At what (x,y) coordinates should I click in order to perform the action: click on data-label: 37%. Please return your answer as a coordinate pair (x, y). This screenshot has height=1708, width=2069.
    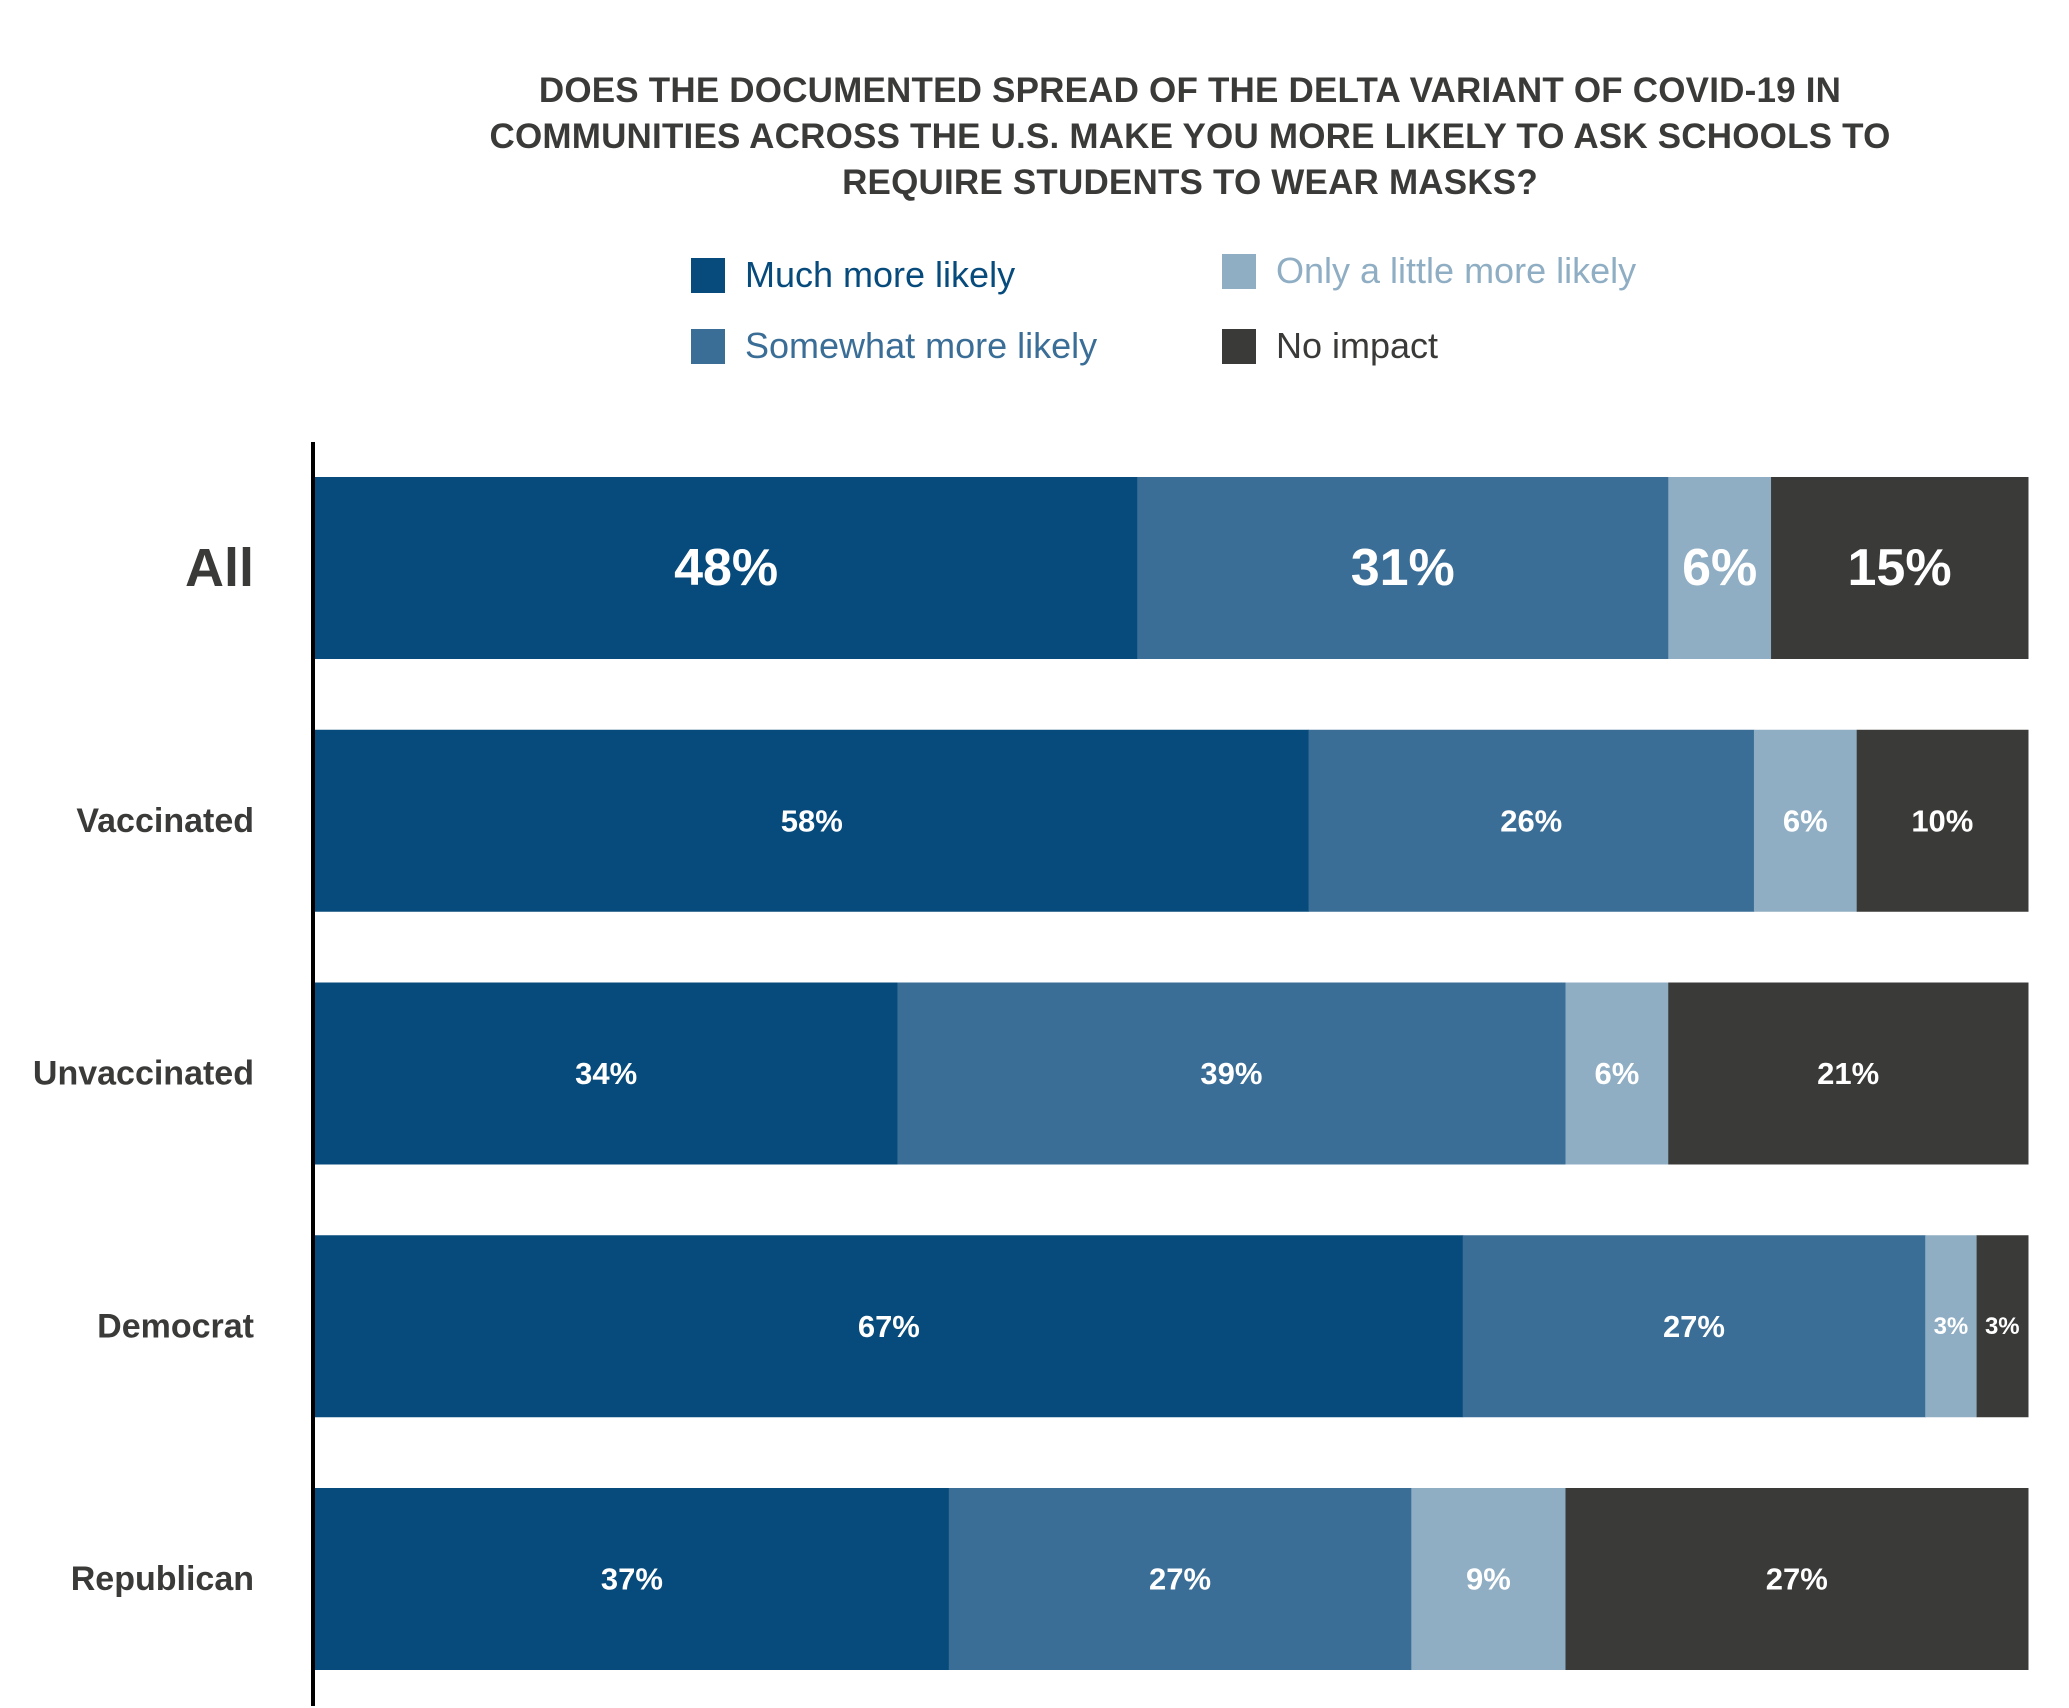
    Looking at the image, I should click on (632, 1579).